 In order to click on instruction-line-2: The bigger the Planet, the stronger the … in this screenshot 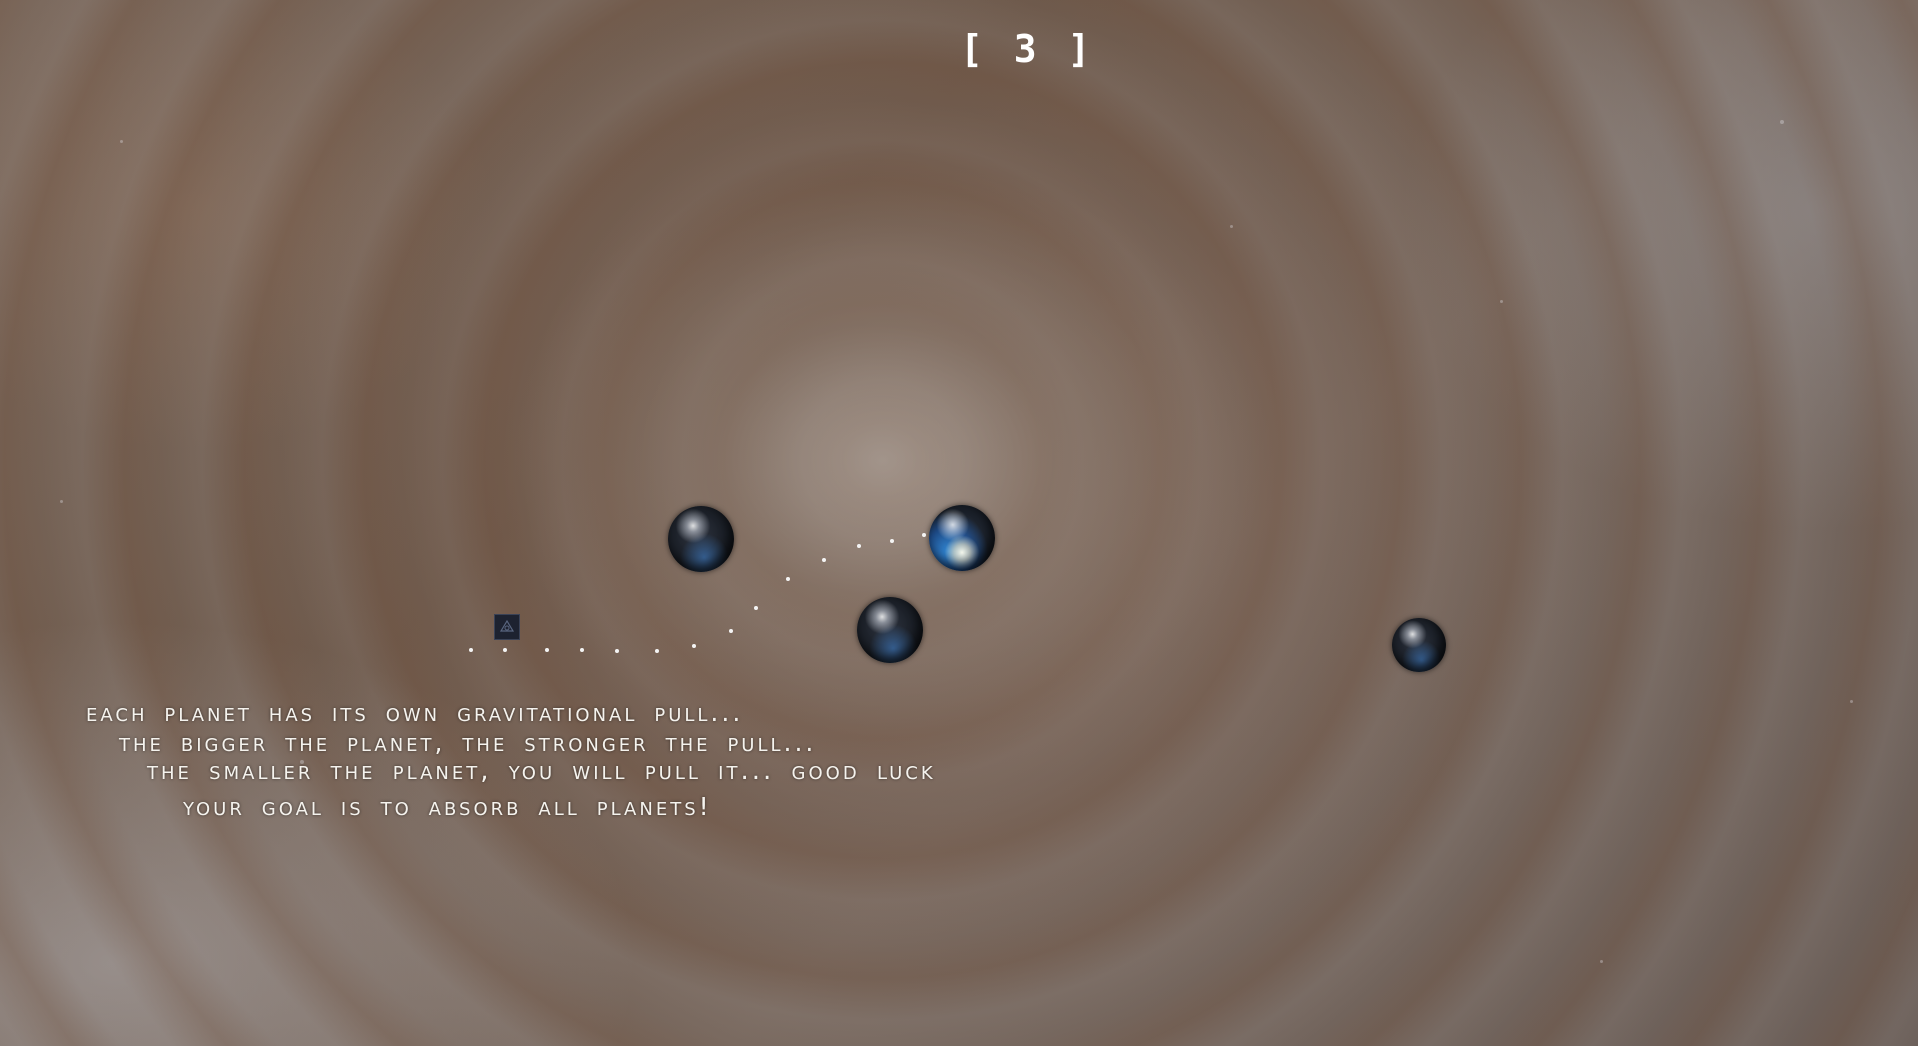, I will do `click(468, 742)`.